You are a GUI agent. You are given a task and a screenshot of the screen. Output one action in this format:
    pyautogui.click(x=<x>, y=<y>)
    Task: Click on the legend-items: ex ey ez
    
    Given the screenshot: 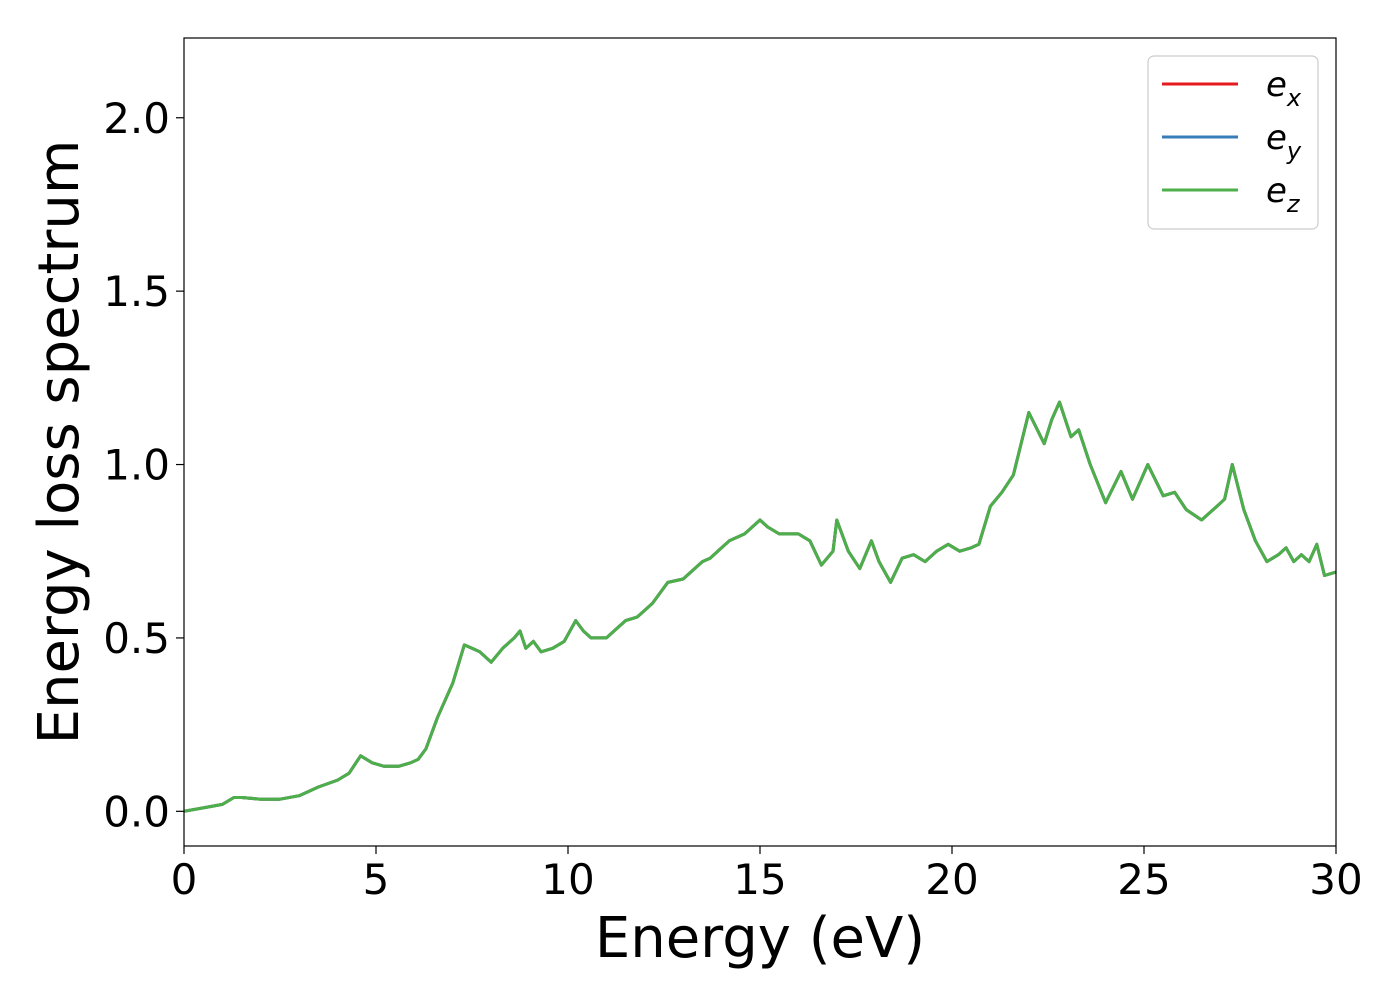 What is the action you would take?
    pyautogui.click(x=1232, y=141)
    